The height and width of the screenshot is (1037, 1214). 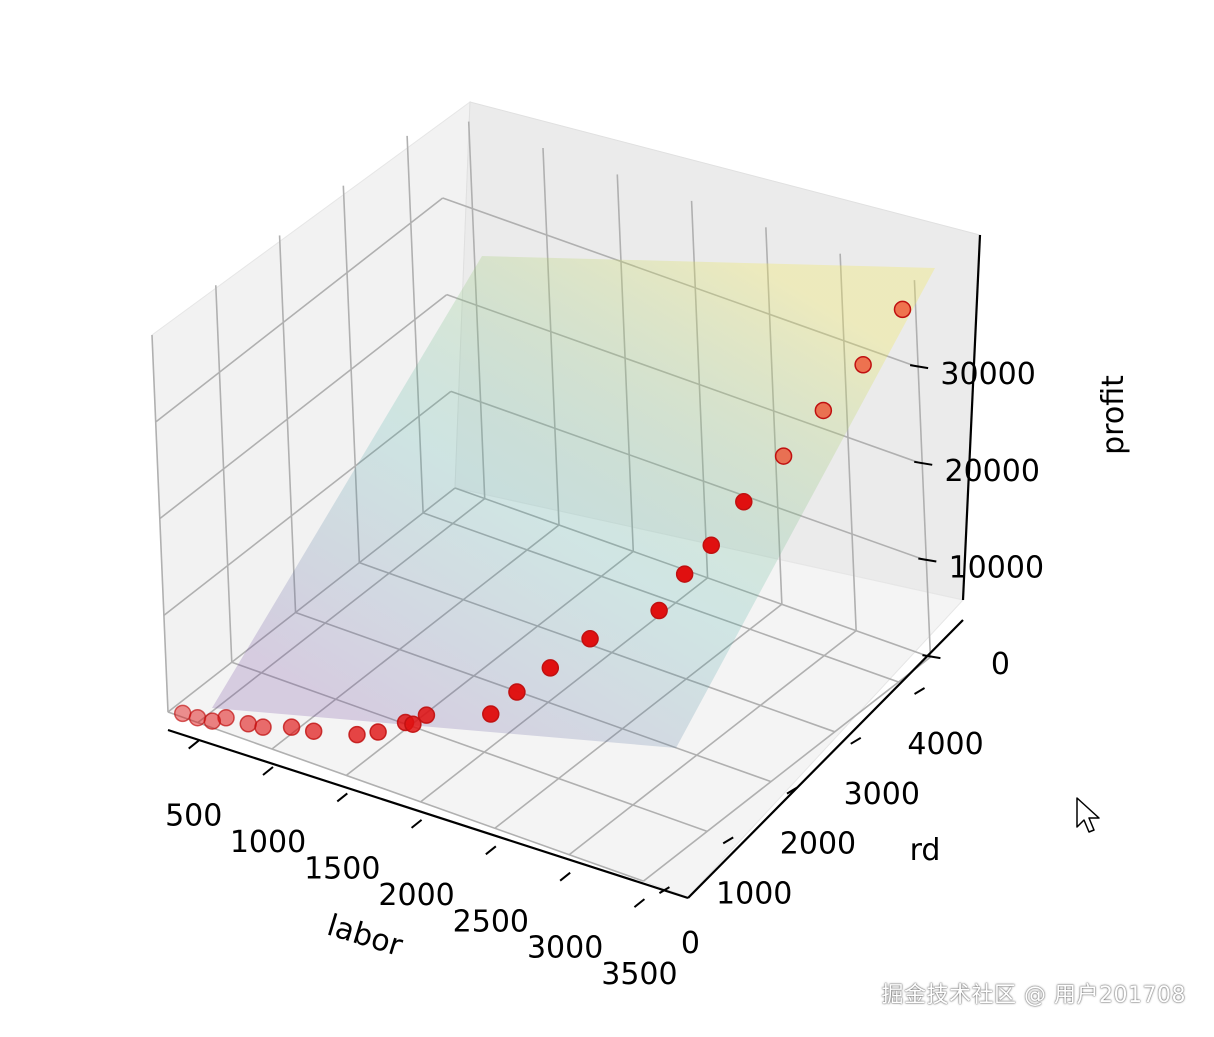 I want to click on z-tick-label: 10000, so click(x=996, y=567).